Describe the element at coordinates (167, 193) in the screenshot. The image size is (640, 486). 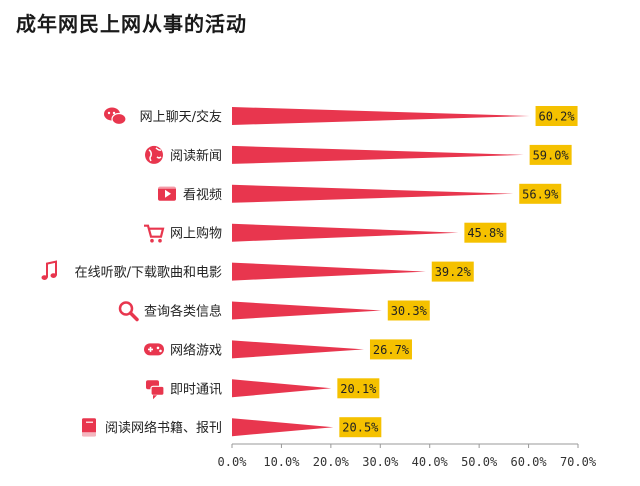
I see `video-icon` at that location.